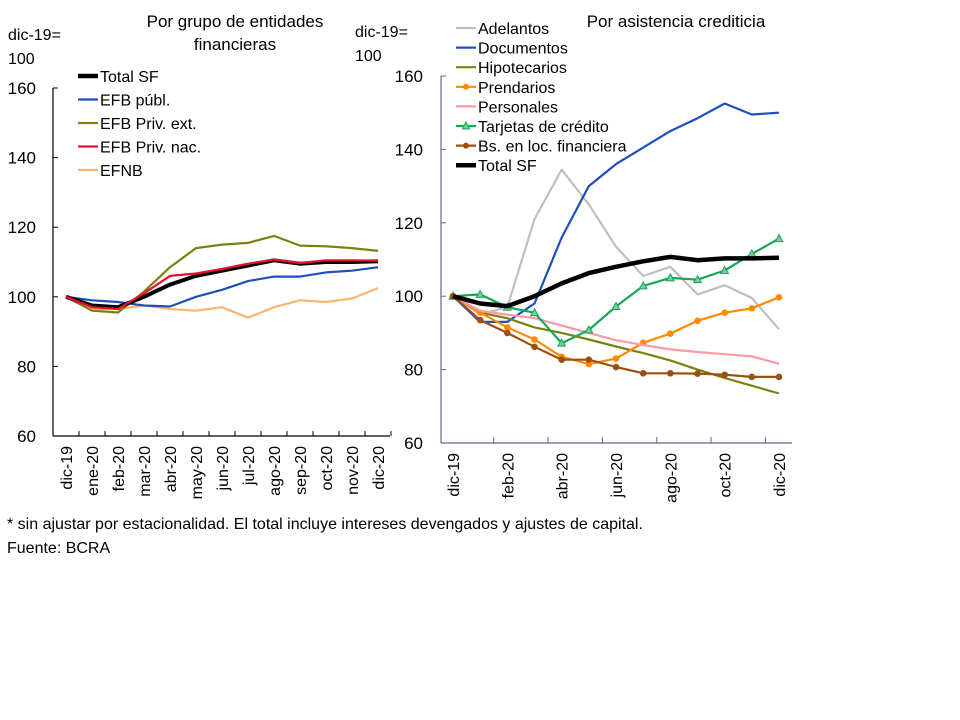  I want to click on y-axis-label: dic-19=, so click(381, 32).